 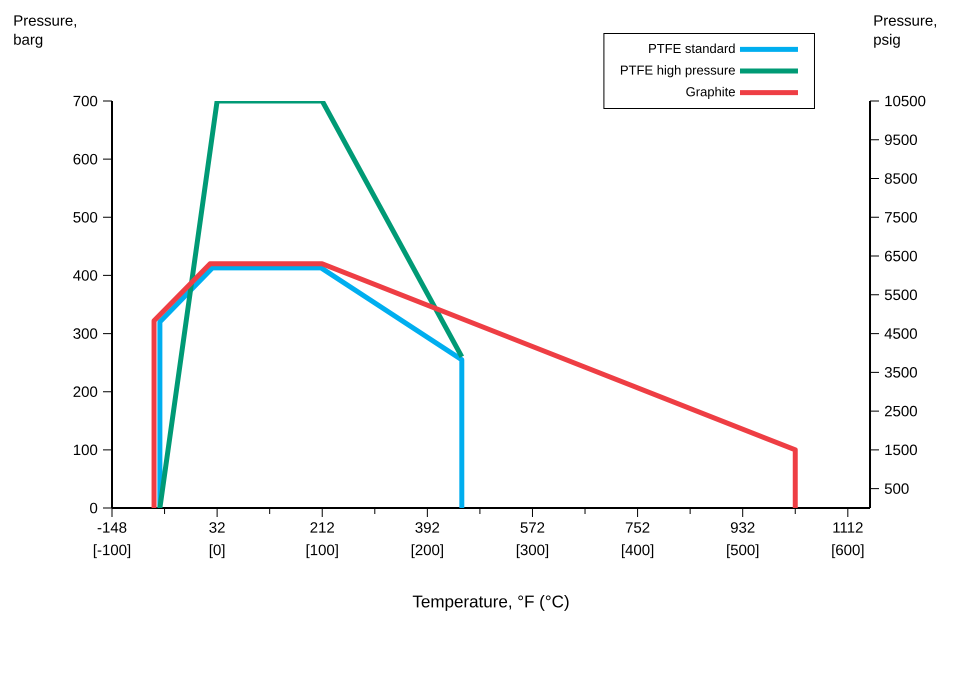 What do you see at coordinates (710, 92) in the screenshot?
I see `legend-label: Graphite` at bounding box center [710, 92].